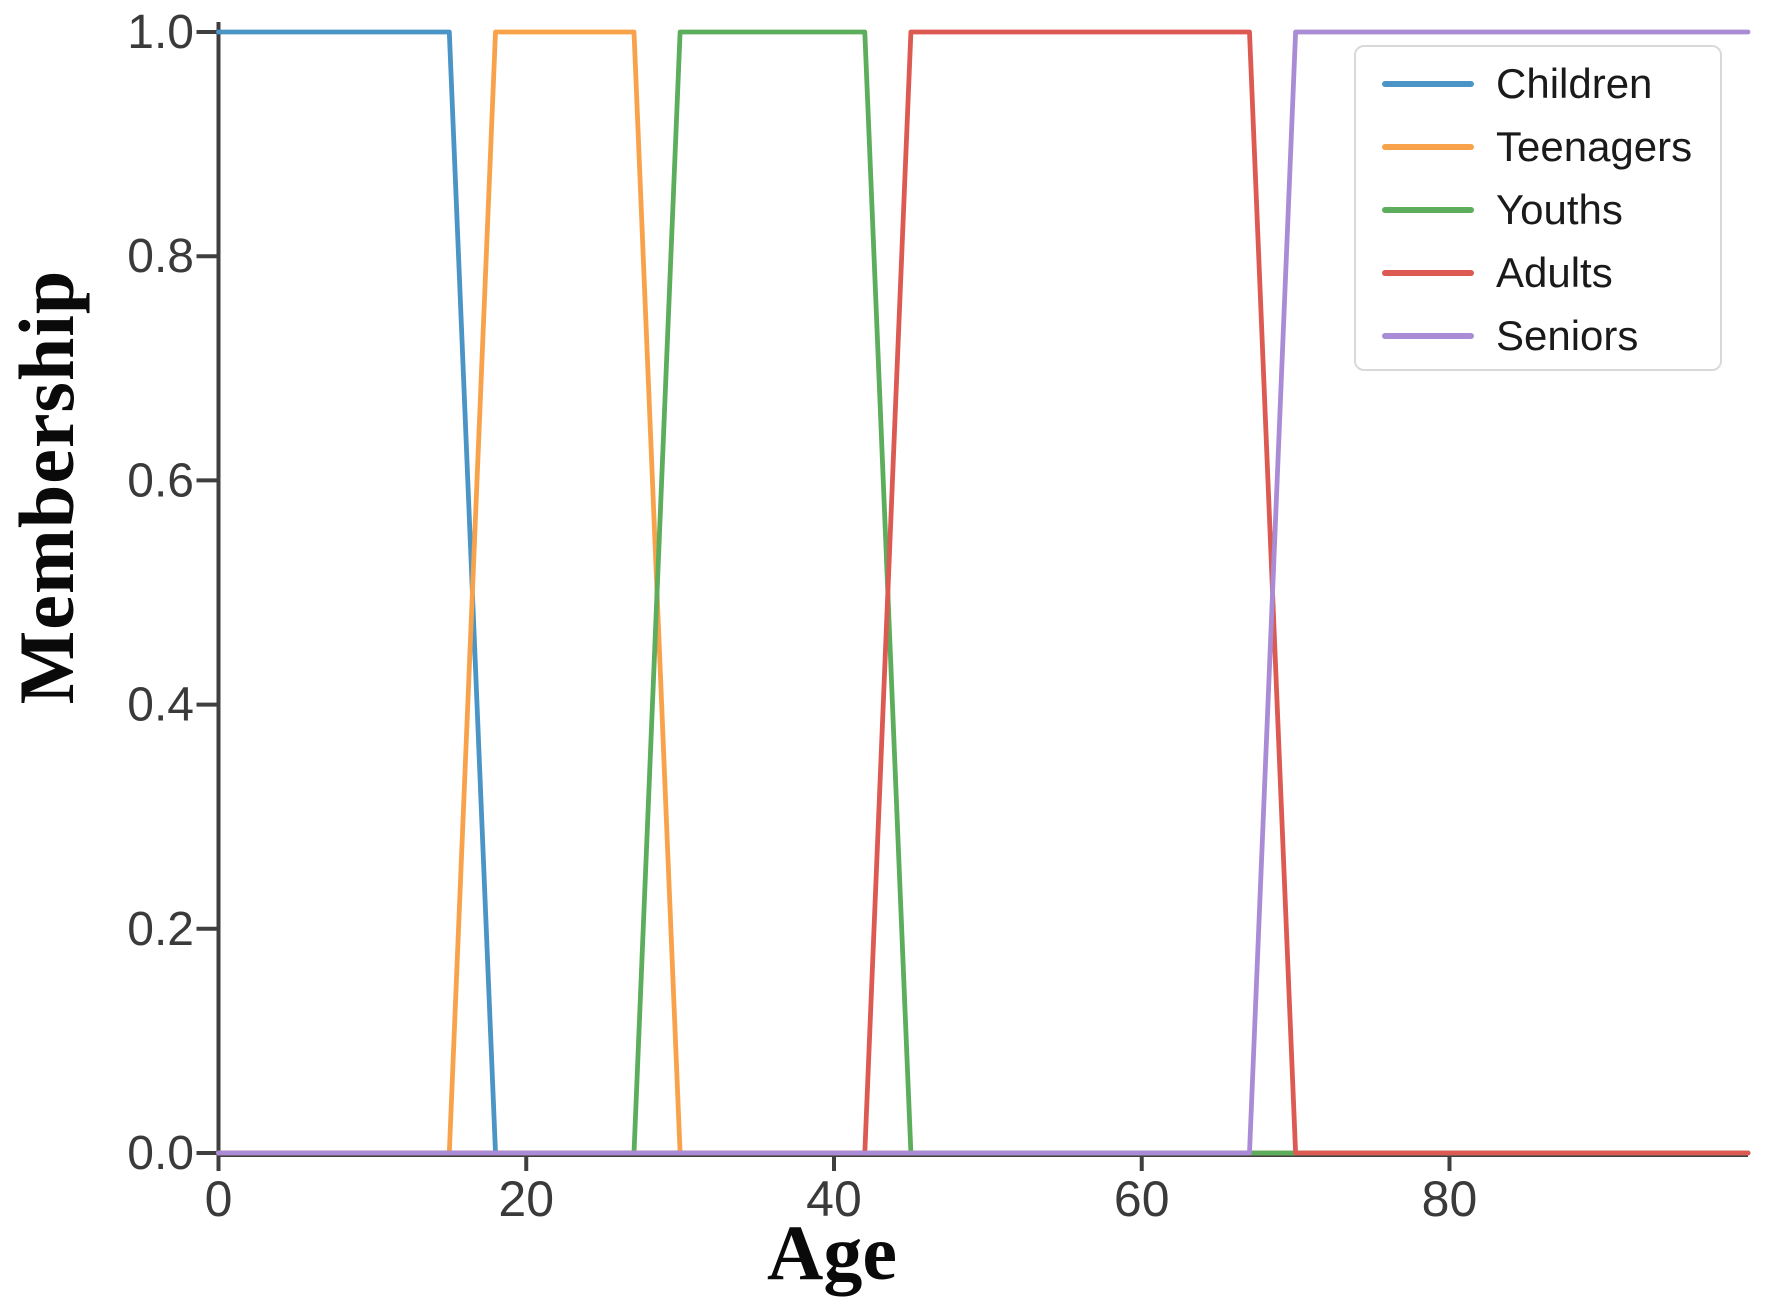  What do you see at coordinates (1450, 1199) in the screenshot?
I see `x-tick-label: 80` at bounding box center [1450, 1199].